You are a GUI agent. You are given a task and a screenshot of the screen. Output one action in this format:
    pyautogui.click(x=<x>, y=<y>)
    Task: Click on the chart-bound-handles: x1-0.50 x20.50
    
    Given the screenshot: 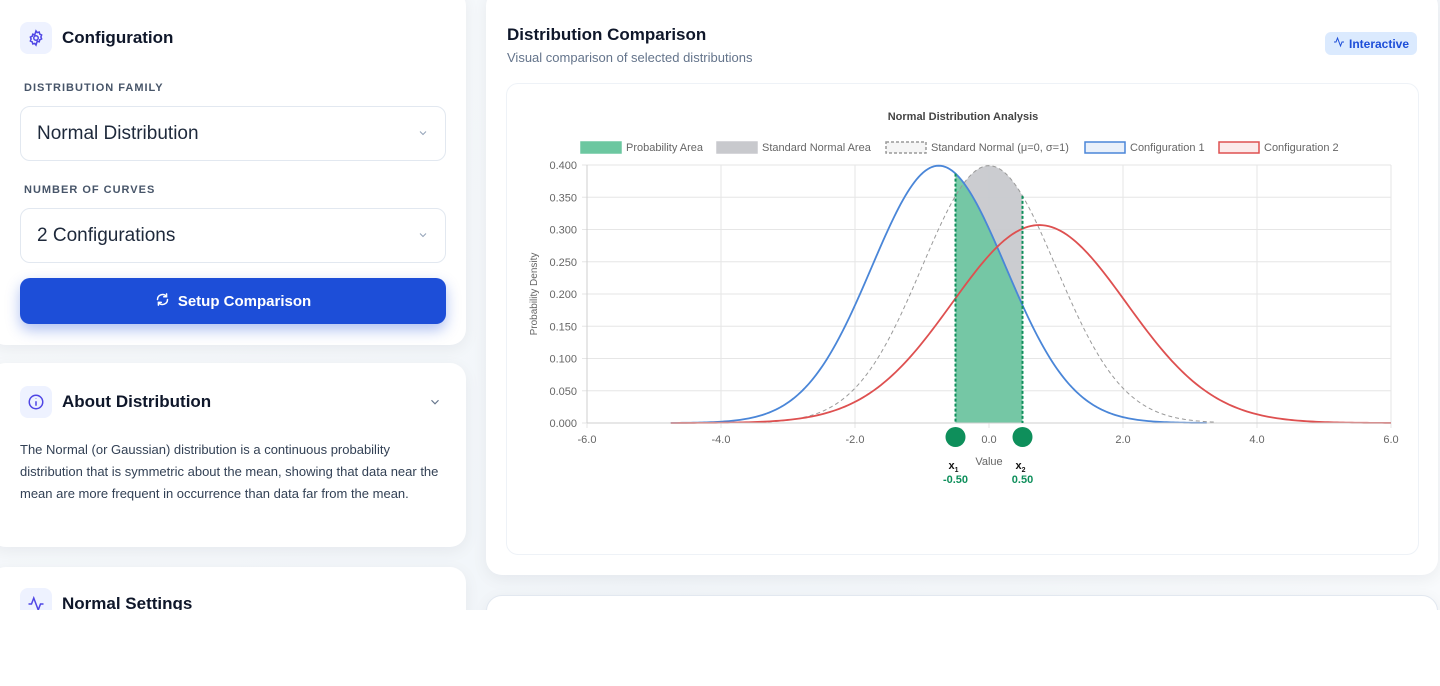 What is the action you would take?
    pyautogui.click(x=988, y=329)
    